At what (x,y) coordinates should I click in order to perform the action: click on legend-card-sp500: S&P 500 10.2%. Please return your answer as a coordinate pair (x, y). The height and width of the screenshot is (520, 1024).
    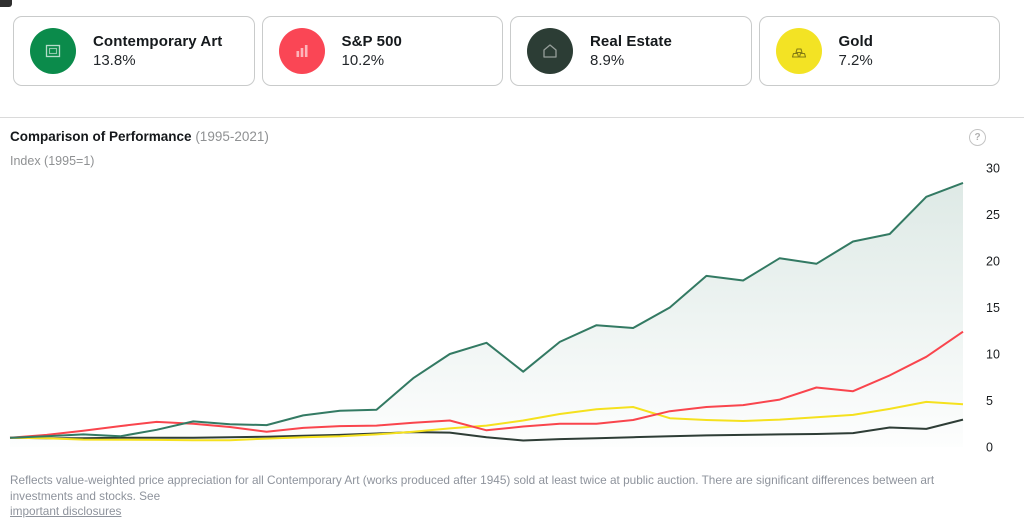
    Looking at the image, I should click on (382, 51).